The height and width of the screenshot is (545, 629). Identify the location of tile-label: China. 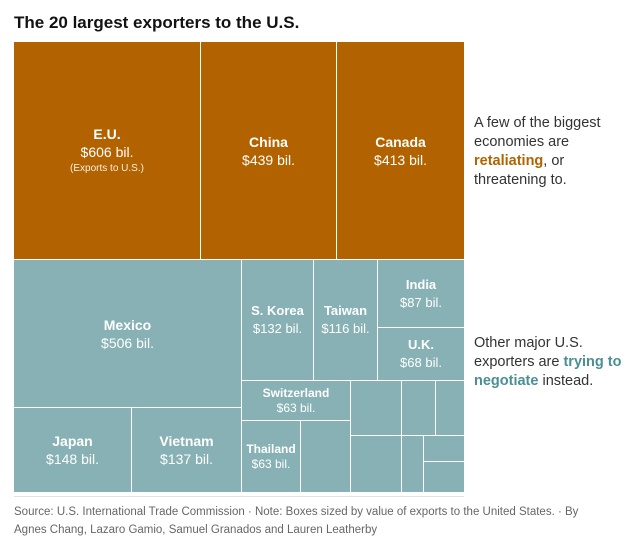
(268, 141).